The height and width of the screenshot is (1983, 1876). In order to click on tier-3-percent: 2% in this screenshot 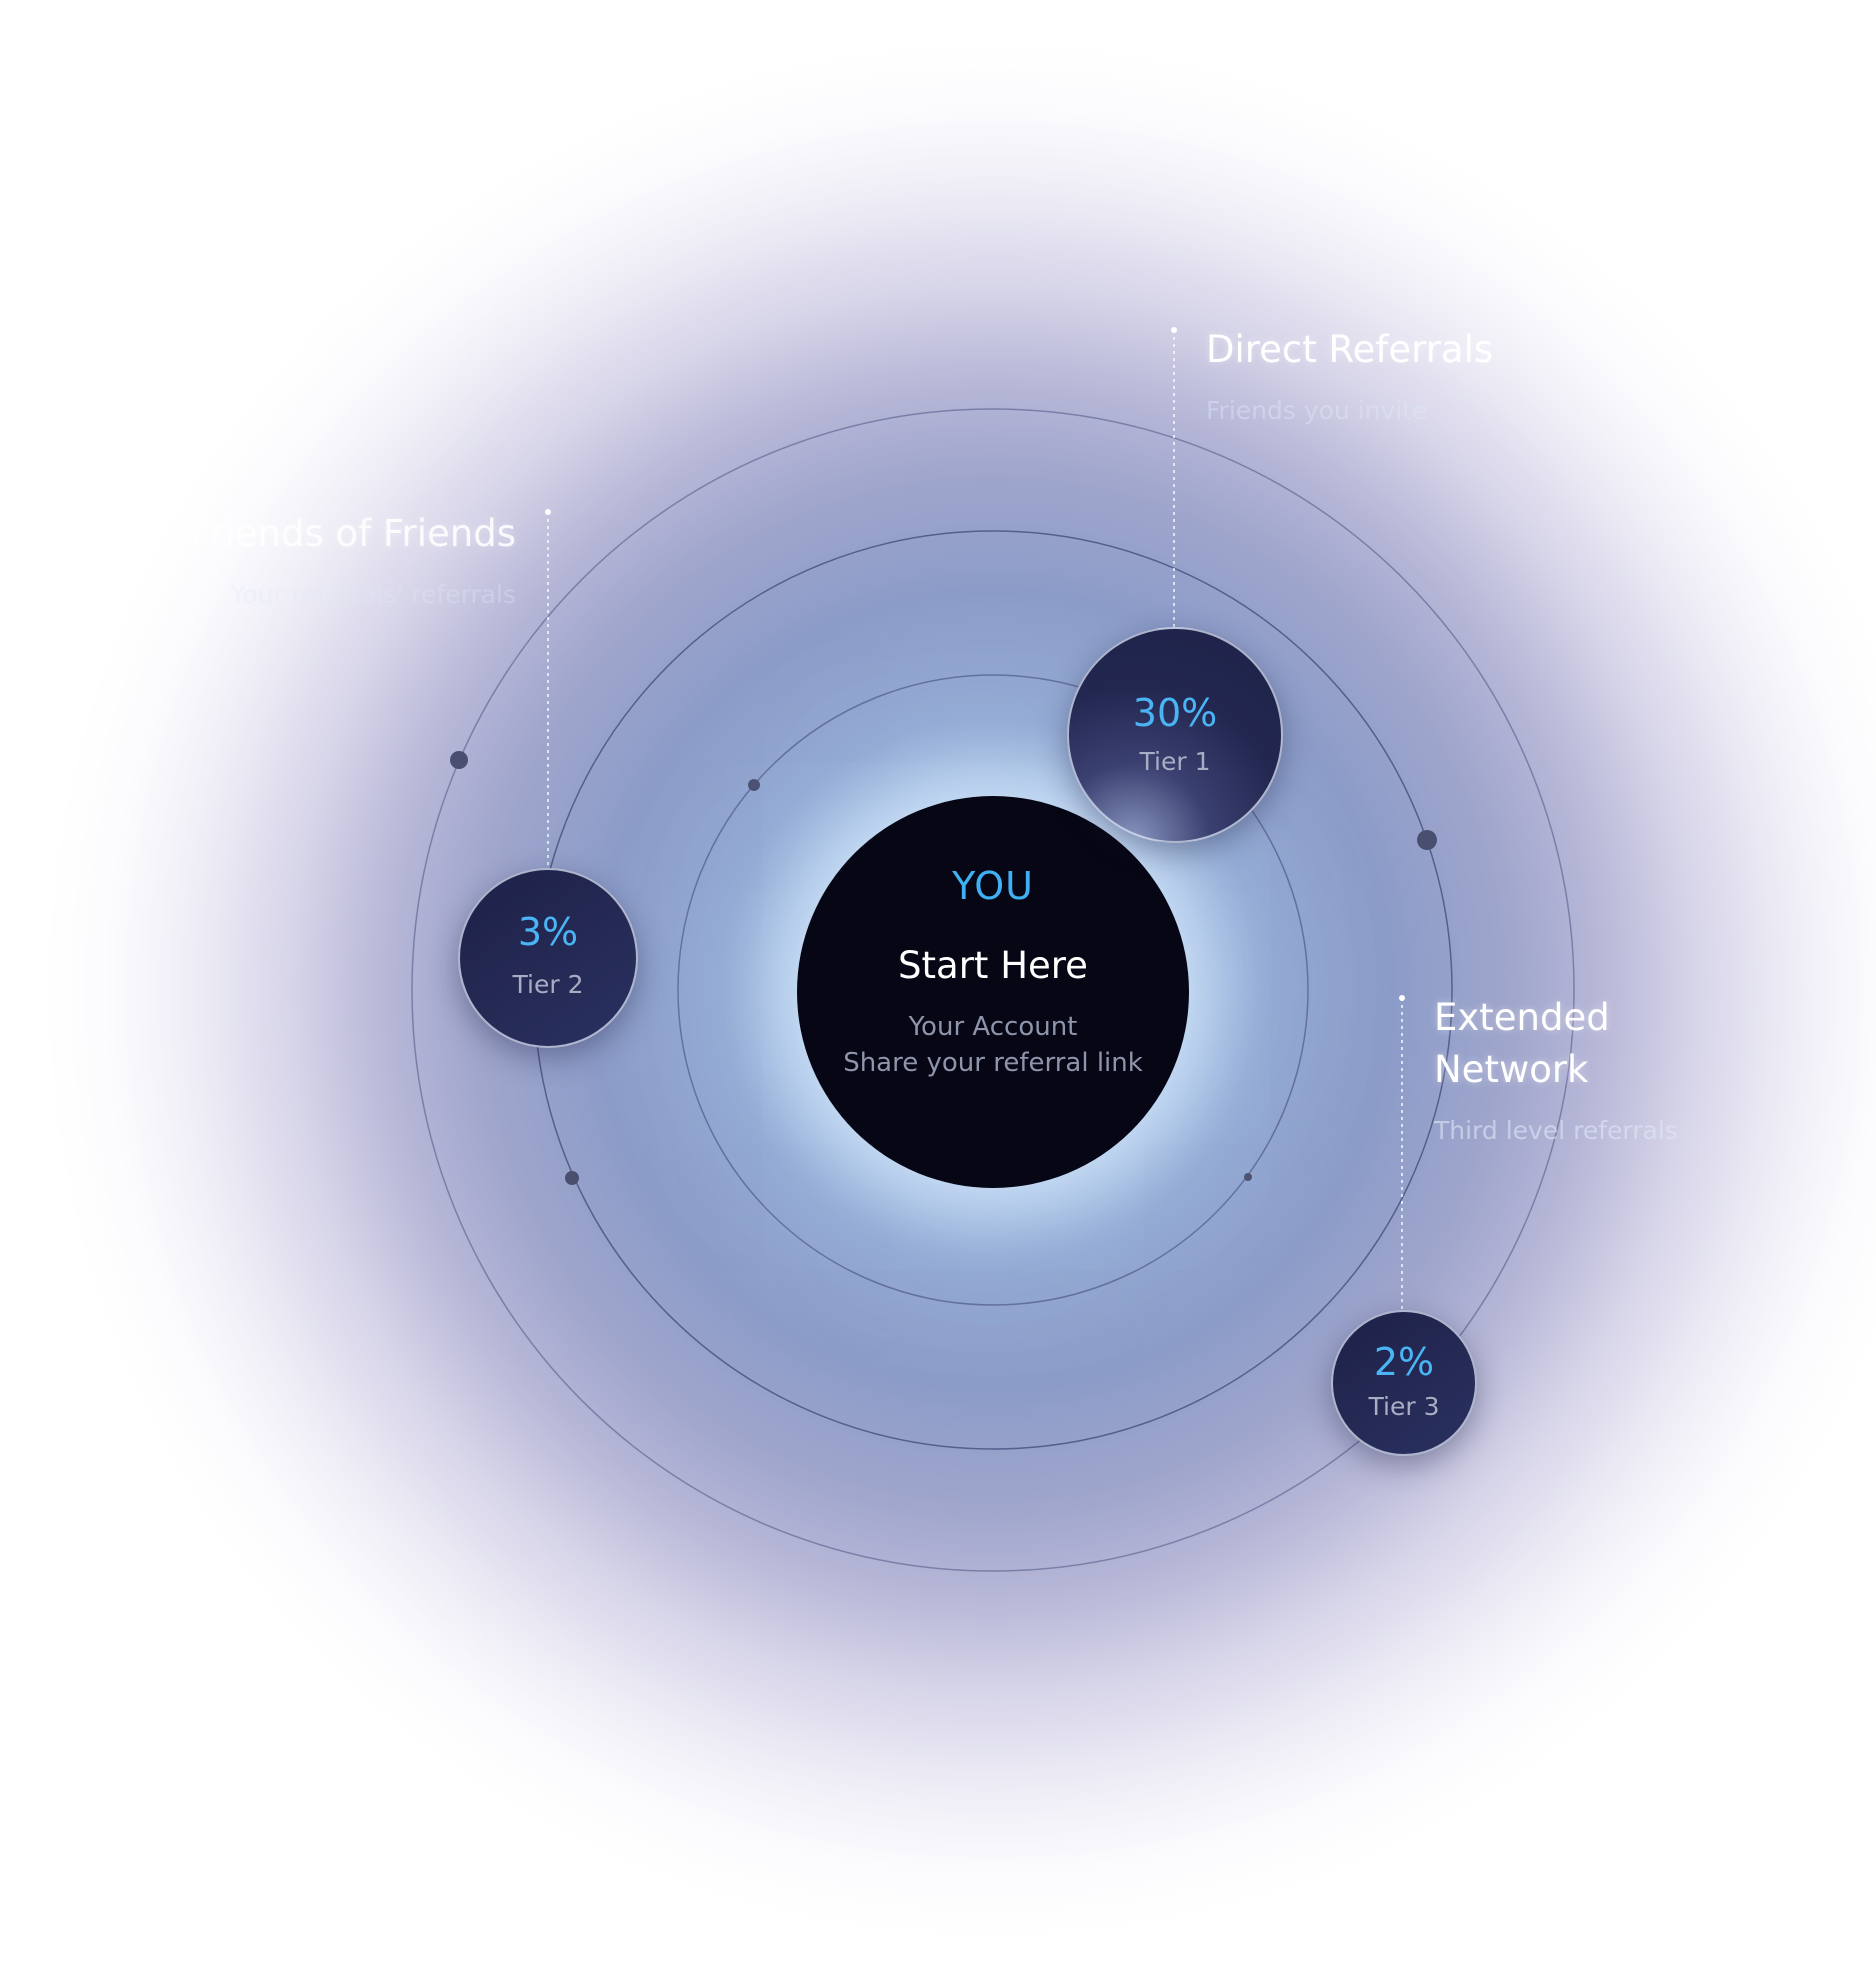, I will do `click(1404, 1362)`.